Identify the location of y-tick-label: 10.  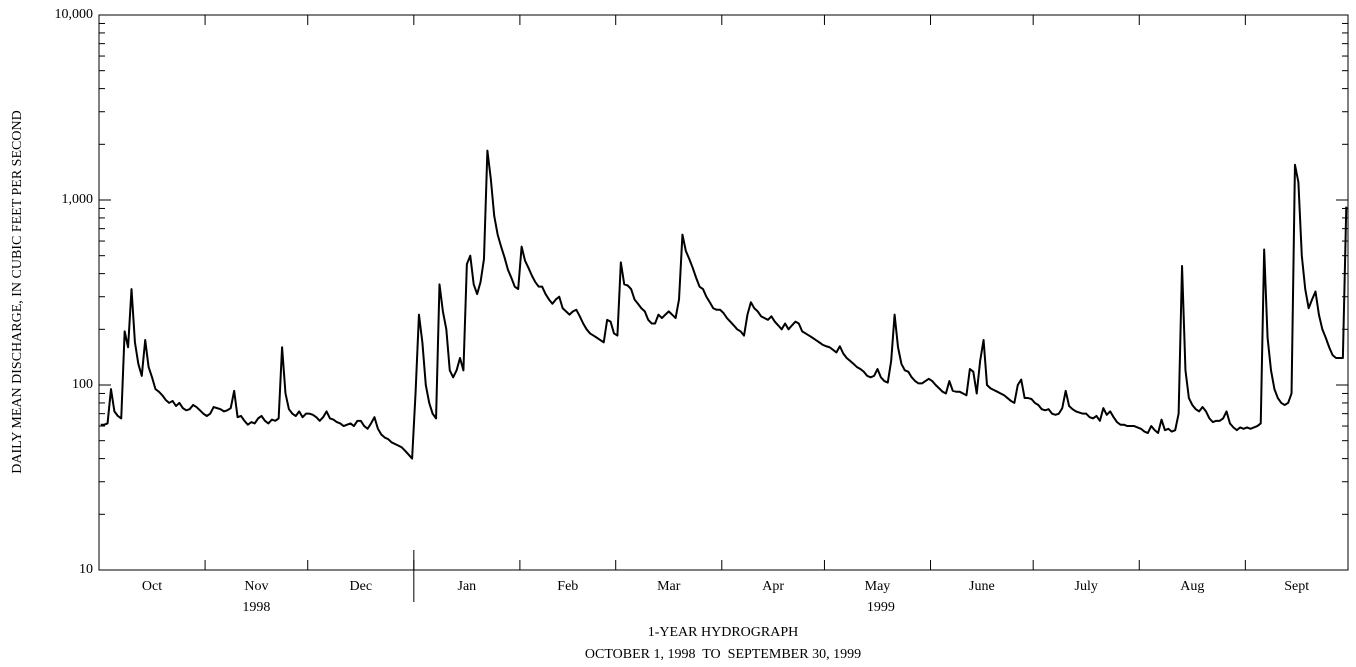
(86, 569).